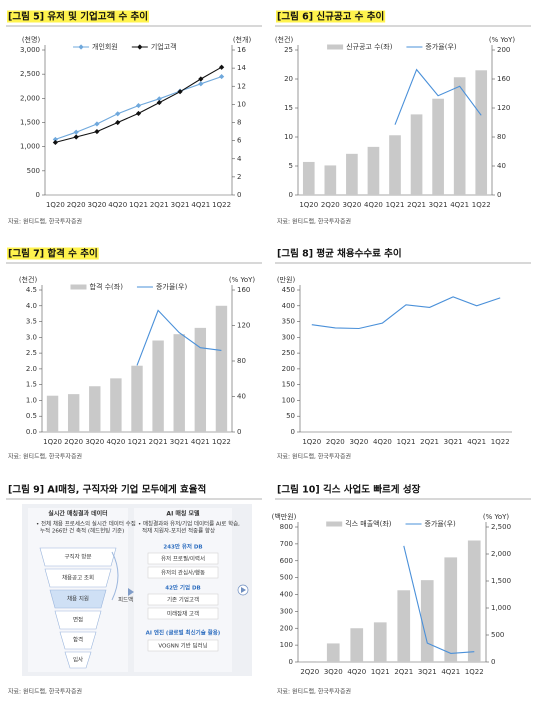 The width and height of the screenshot is (539, 709). What do you see at coordinates (31, 39) in the screenshot?
I see `y-axis-label: (천명)` at bounding box center [31, 39].